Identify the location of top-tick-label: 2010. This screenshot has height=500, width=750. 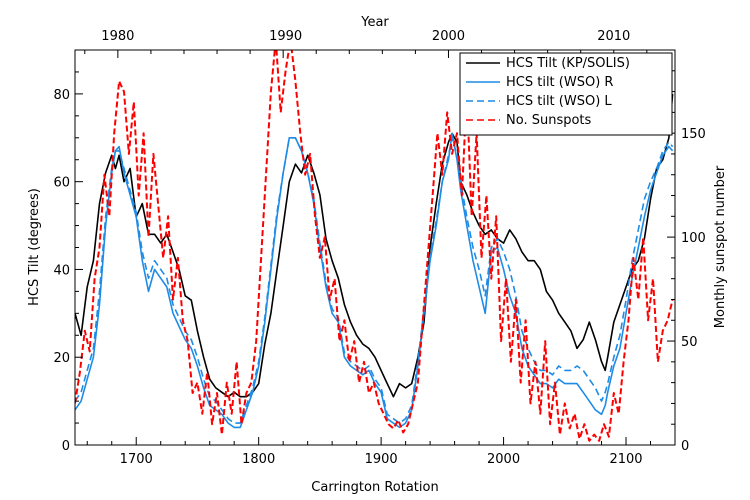
(613, 36).